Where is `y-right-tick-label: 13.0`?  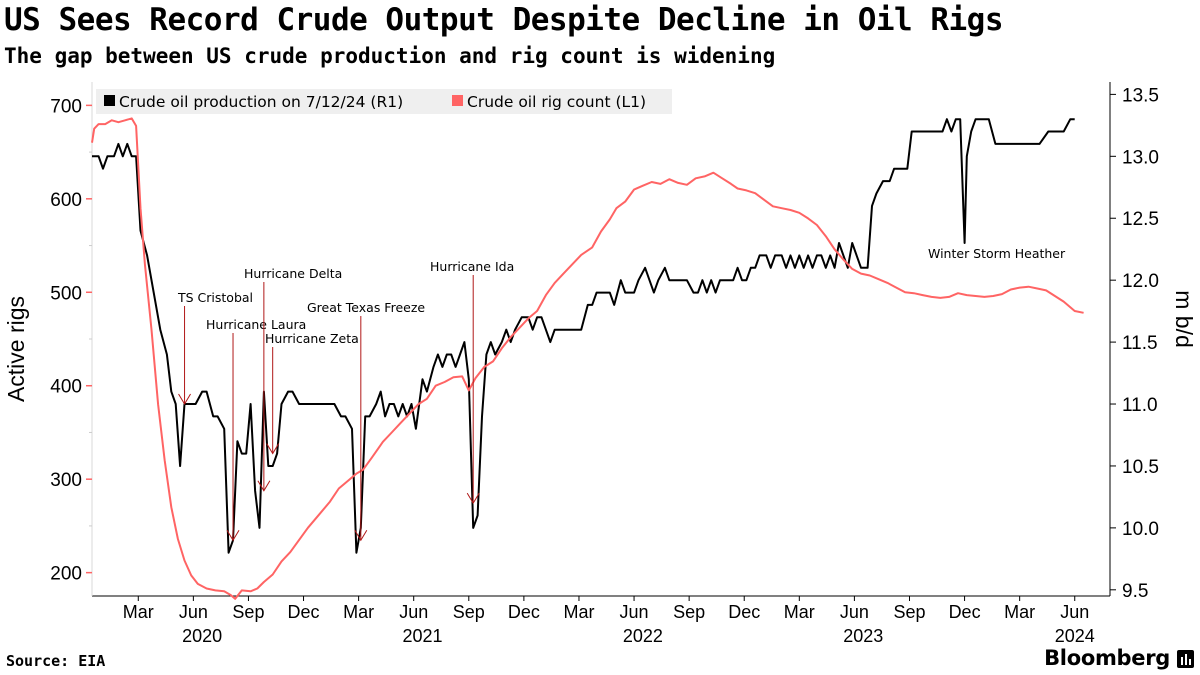
y-right-tick-label: 13.0 is located at coordinates (1140, 157).